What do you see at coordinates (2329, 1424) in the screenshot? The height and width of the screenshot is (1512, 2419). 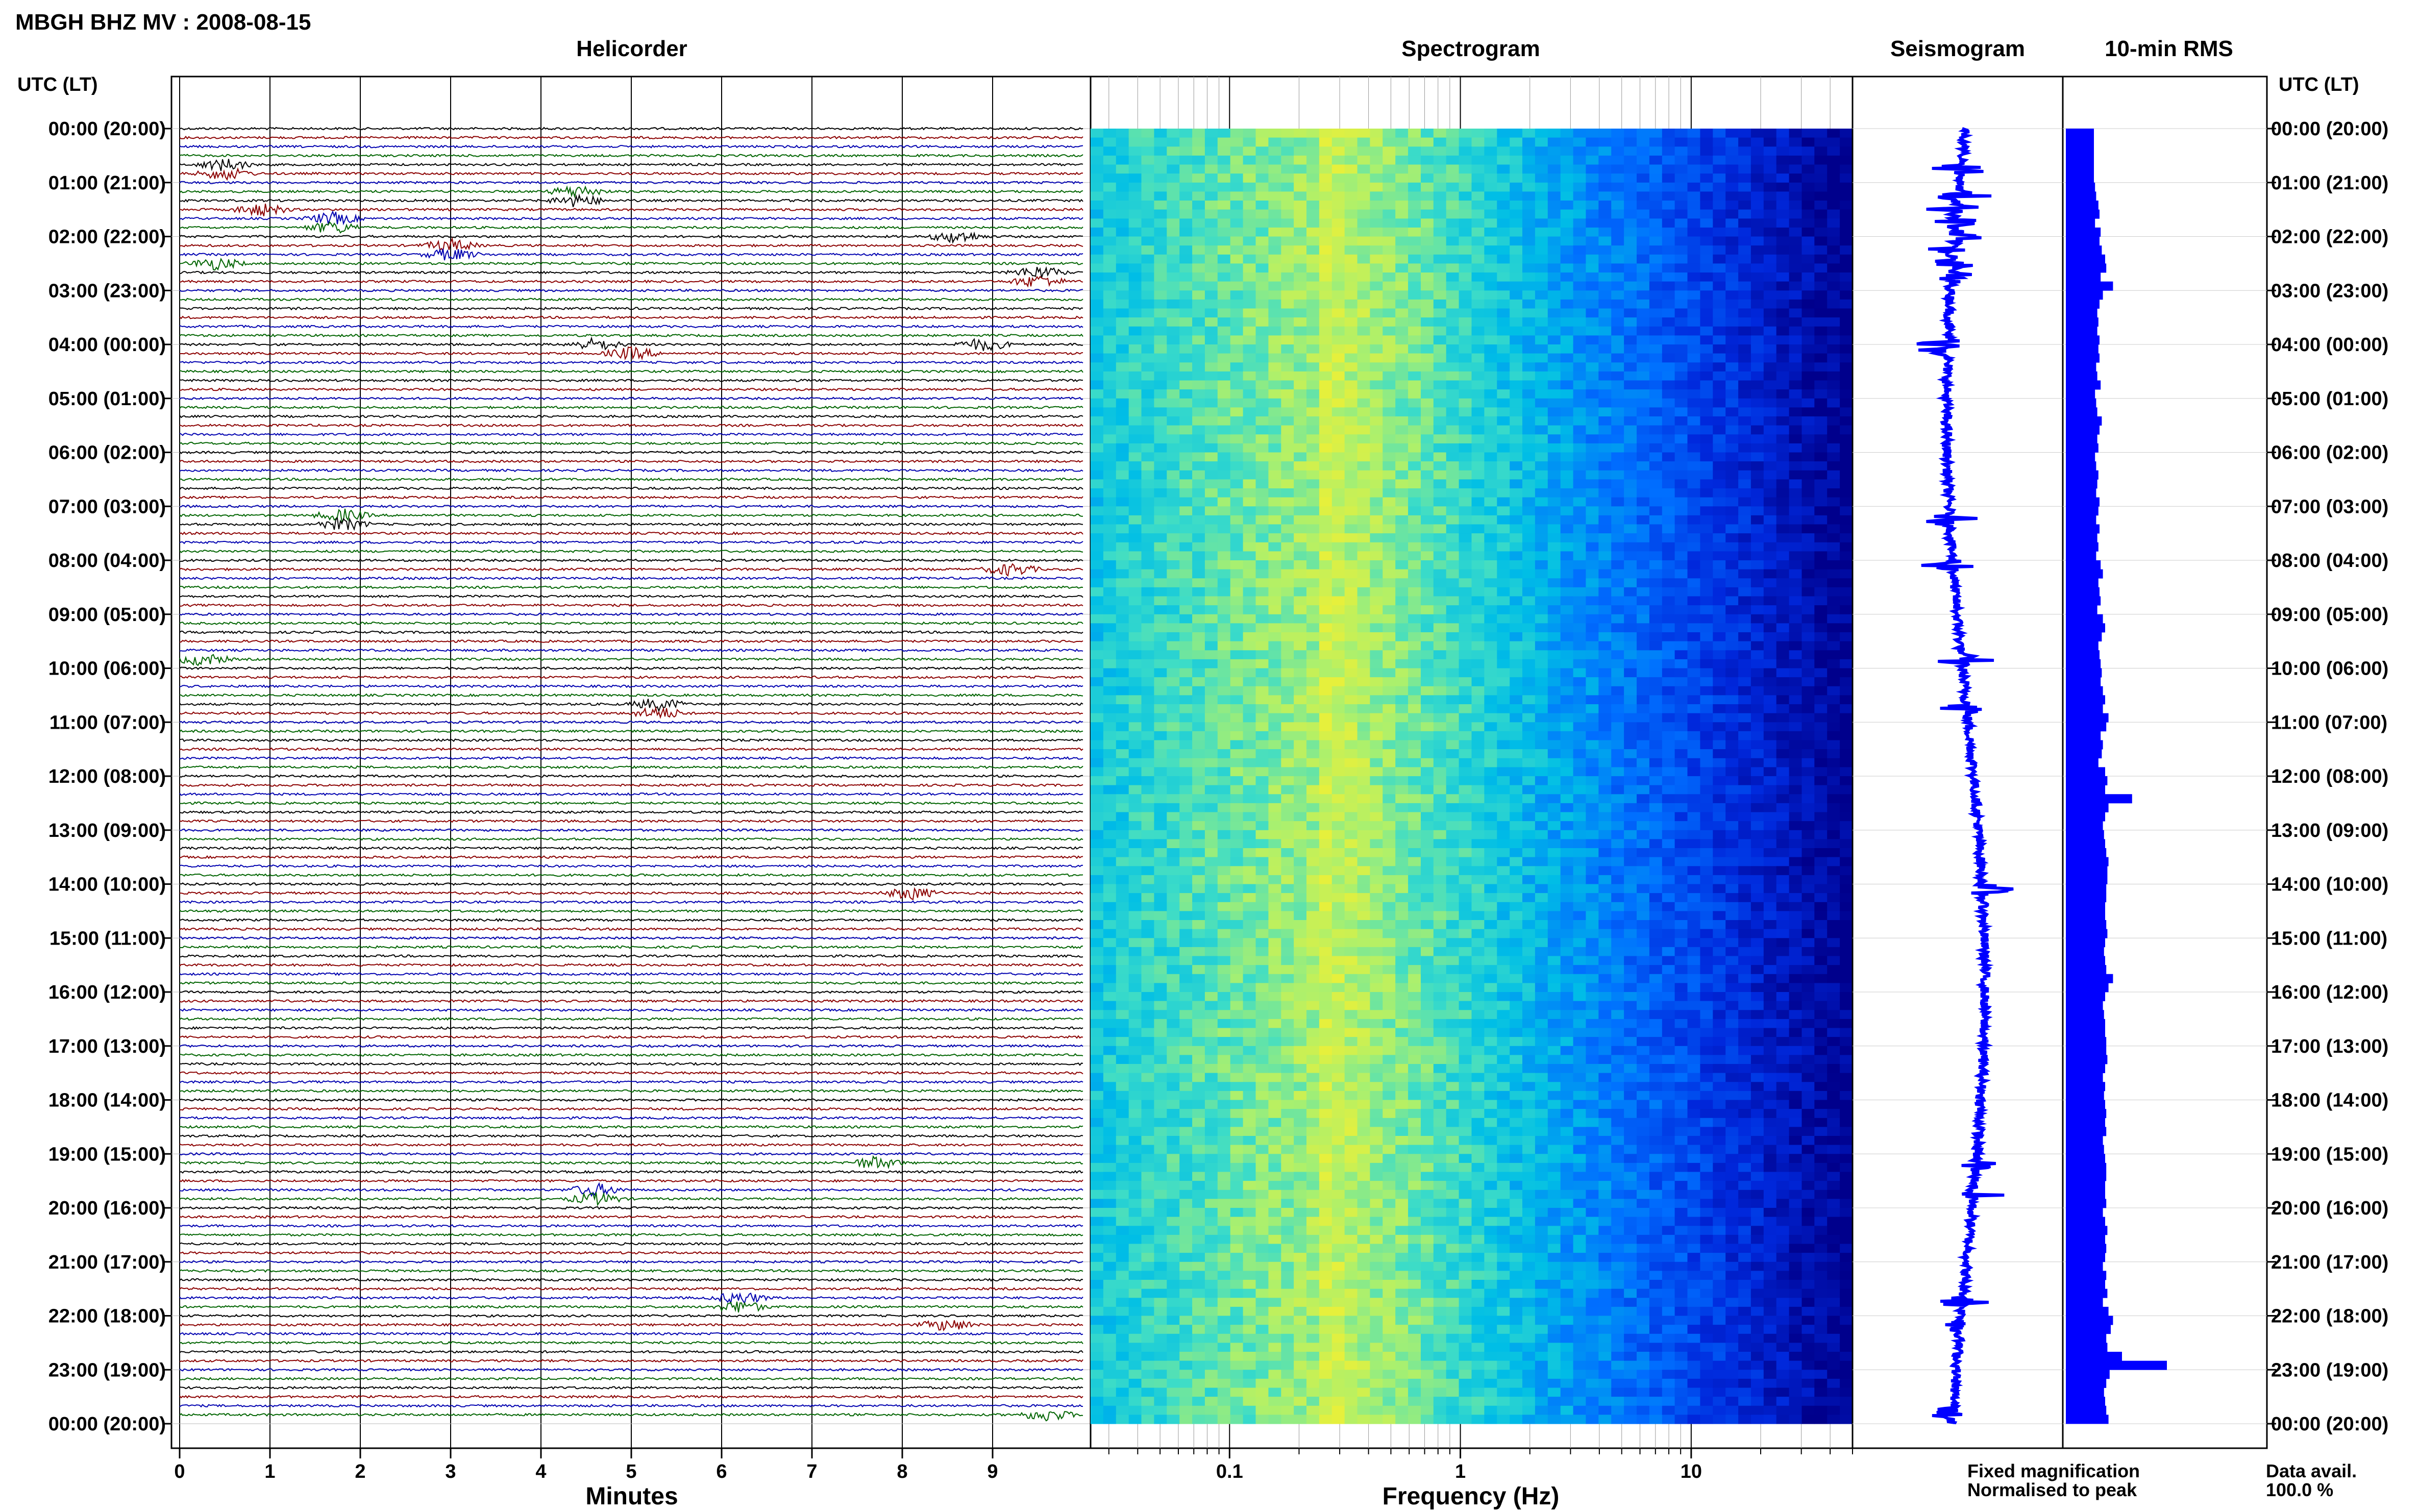 I see `time-label-right: 00:00 (20:00)` at bounding box center [2329, 1424].